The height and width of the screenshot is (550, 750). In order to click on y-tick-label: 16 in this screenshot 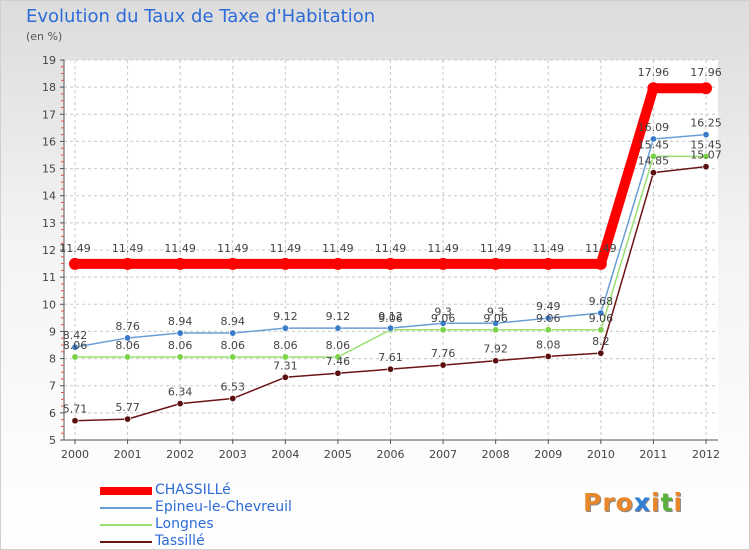, I will do `click(49, 141)`.